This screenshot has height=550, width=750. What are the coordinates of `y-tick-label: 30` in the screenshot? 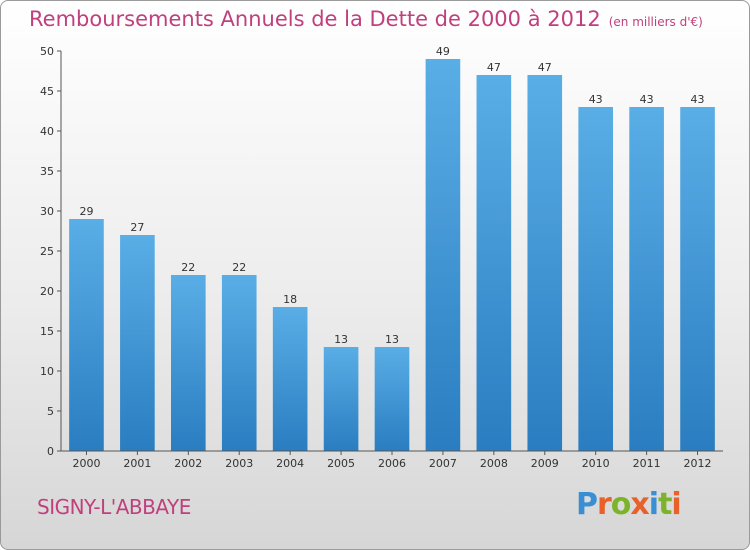 It's located at (47, 211).